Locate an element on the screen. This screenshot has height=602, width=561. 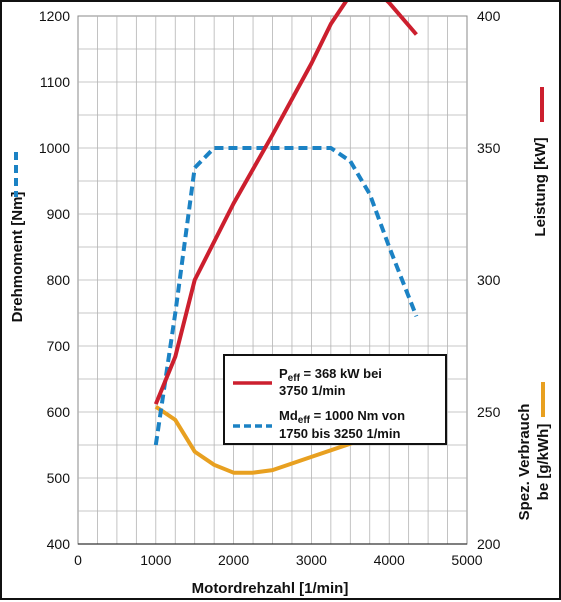
legend-power-line2: 3750 1/min is located at coordinates (312, 390).